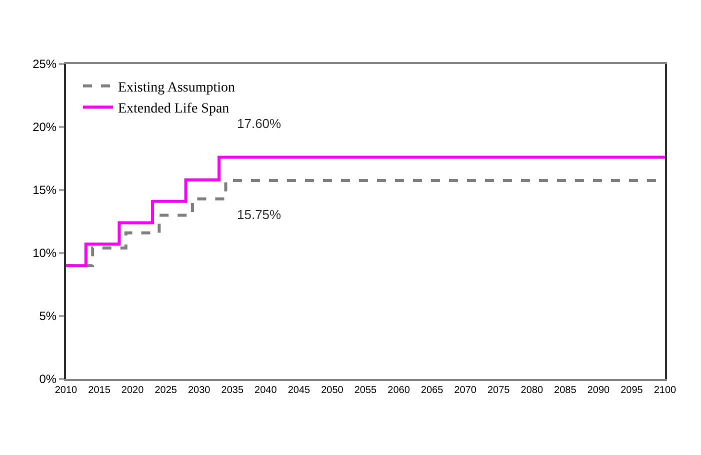  What do you see at coordinates (259, 123) in the screenshot?
I see `annotation: 17.60%` at bounding box center [259, 123].